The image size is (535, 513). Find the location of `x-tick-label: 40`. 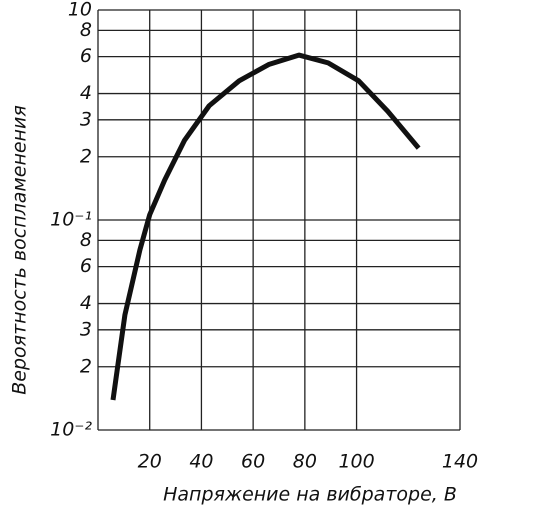

x-tick-label: 40 is located at coordinates (201, 462).